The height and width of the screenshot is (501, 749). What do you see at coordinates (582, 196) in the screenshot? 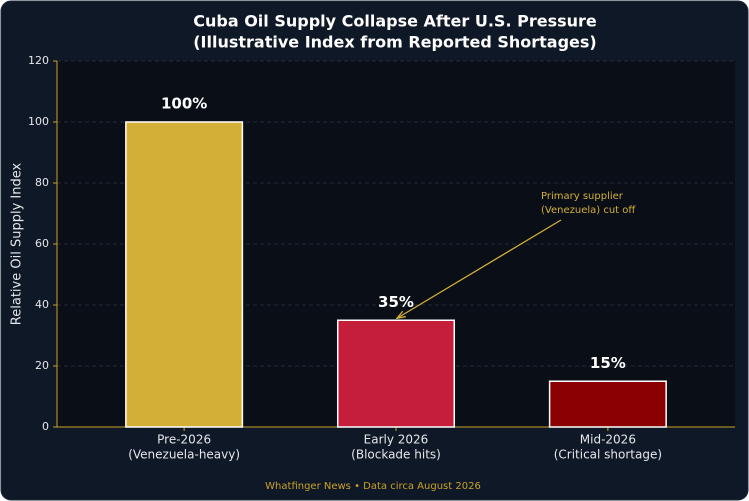
I see `annotation-text: Primary supplier` at bounding box center [582, 196].